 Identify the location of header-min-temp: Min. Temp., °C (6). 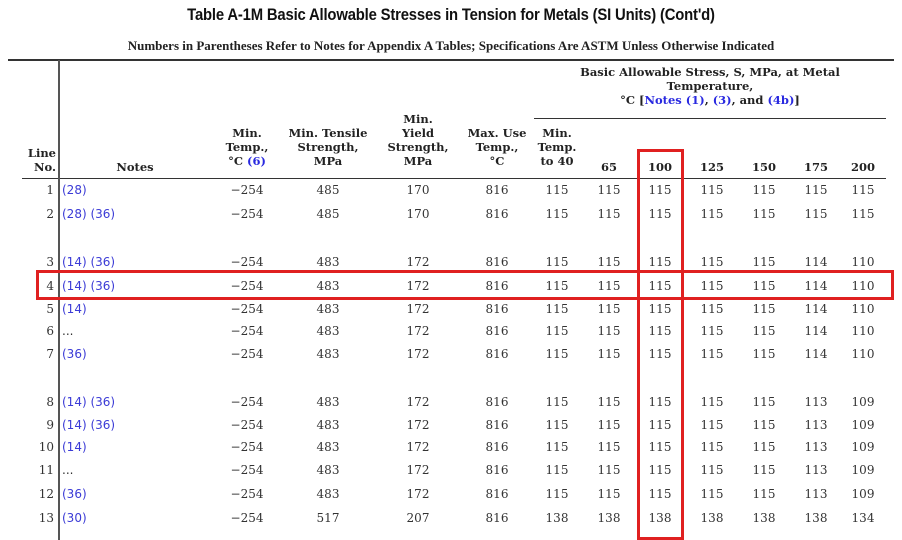
(247, 147).